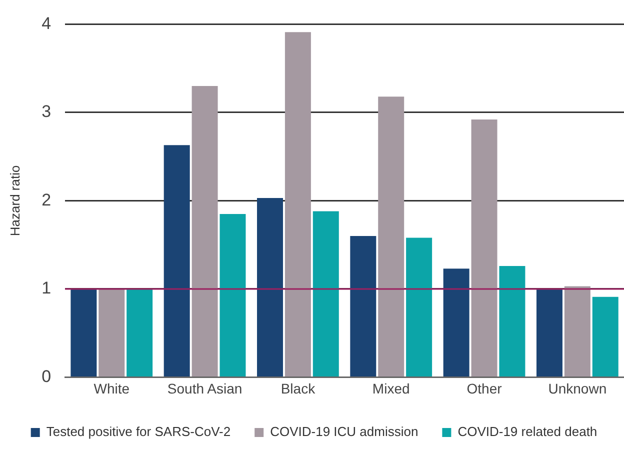 Image resolution: width=624 pixels, height=449 pixels. I want to click on legend-label: COVID-19 ICU admission, so click(344, 432).